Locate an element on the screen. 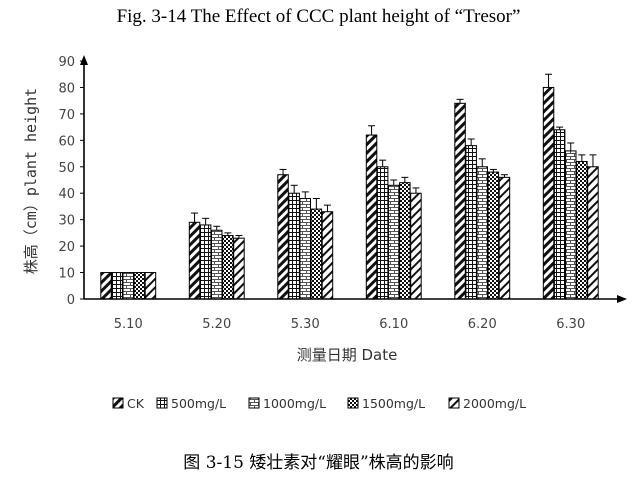 The height and width of the screenshot is (480, 637). legend-label: CK is located at coordinates (136, 403).